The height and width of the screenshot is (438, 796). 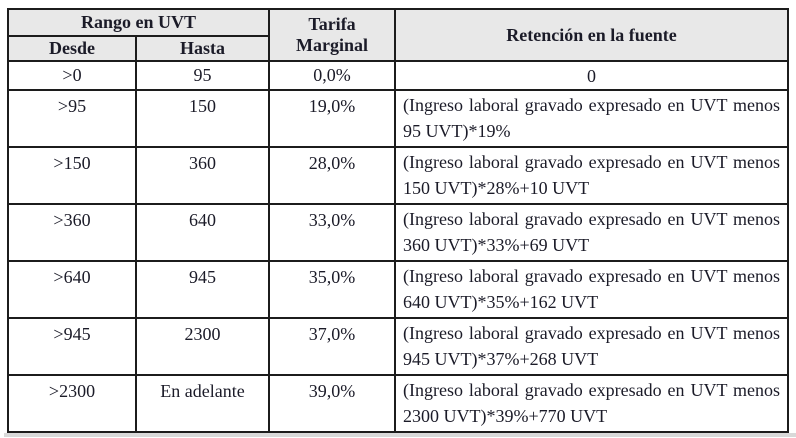 I want to click on cell-hasta: 2300, so click(x=202, y=346).